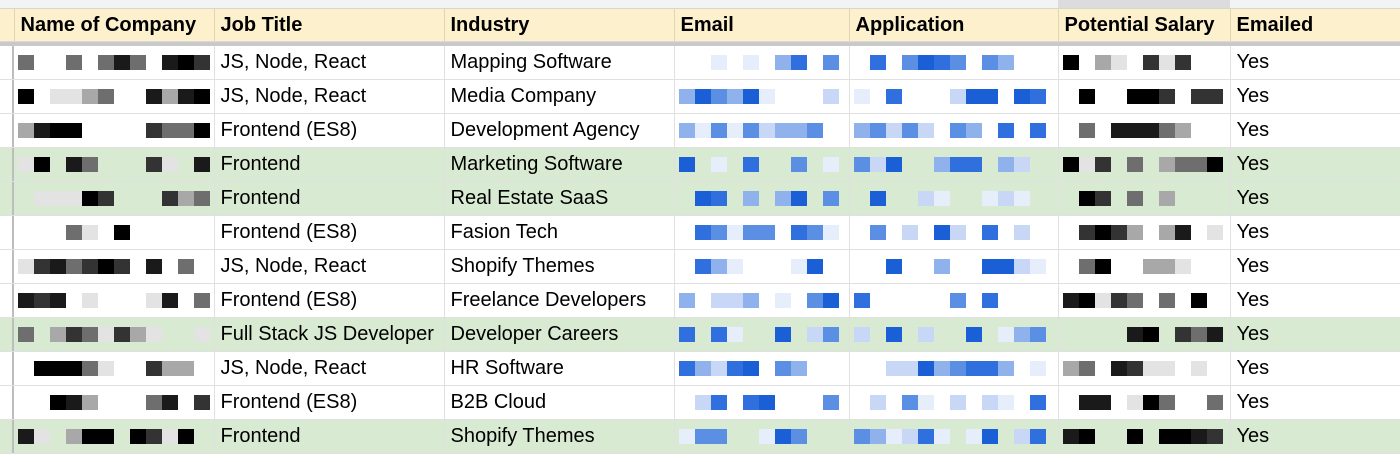  Describe the element at coordinates (559, 198) in the screenshot. I see `industry-cell: Real Estate SaaS` at that location.